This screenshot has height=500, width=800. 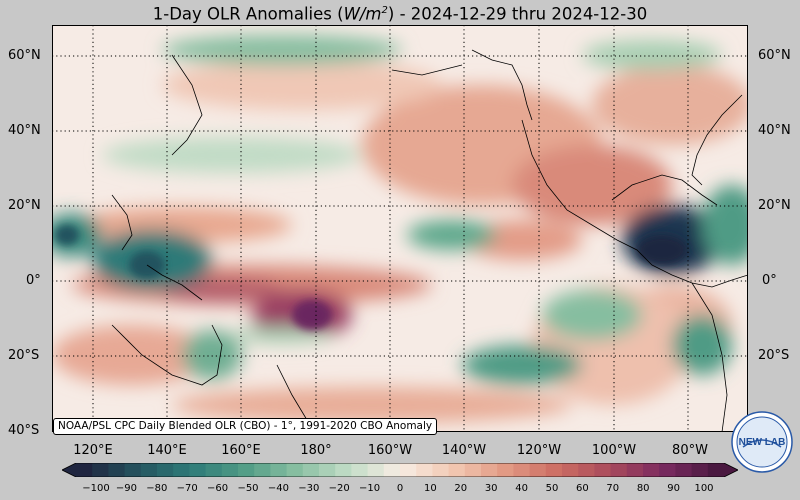 What do you see at coordinates (613, 488) in the screenshot?
I see `colorbar-tick-label: 70` at bounding box center [613, 488].